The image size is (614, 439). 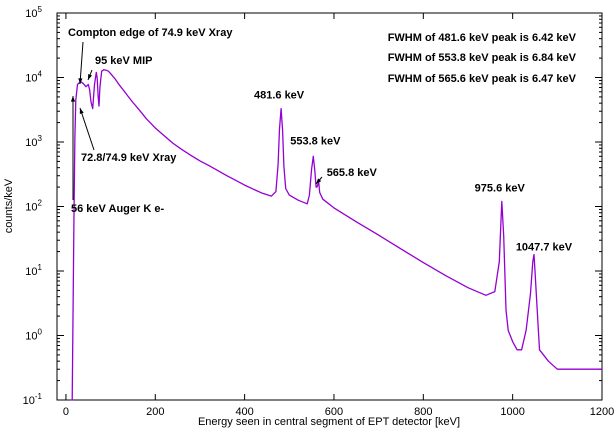 I want to click on compton-arrow-head, so click(x=80, y=81).